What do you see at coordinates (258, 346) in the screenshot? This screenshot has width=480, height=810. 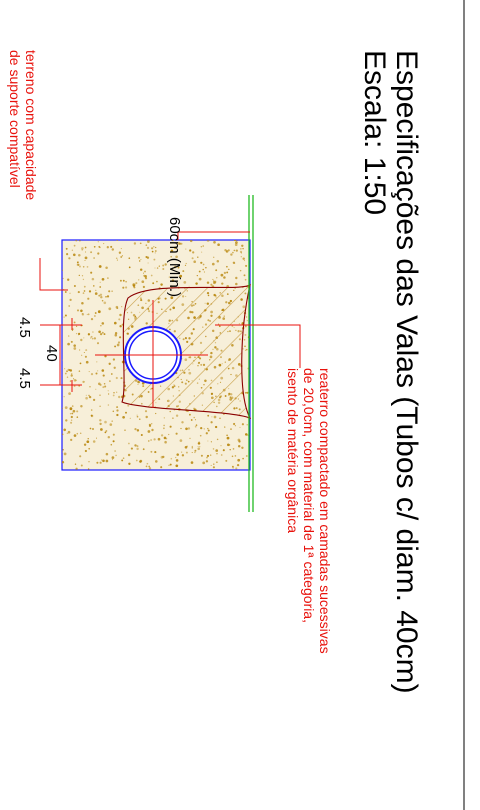 I see `backfill-note-leader` at bounding box center [258, 346].